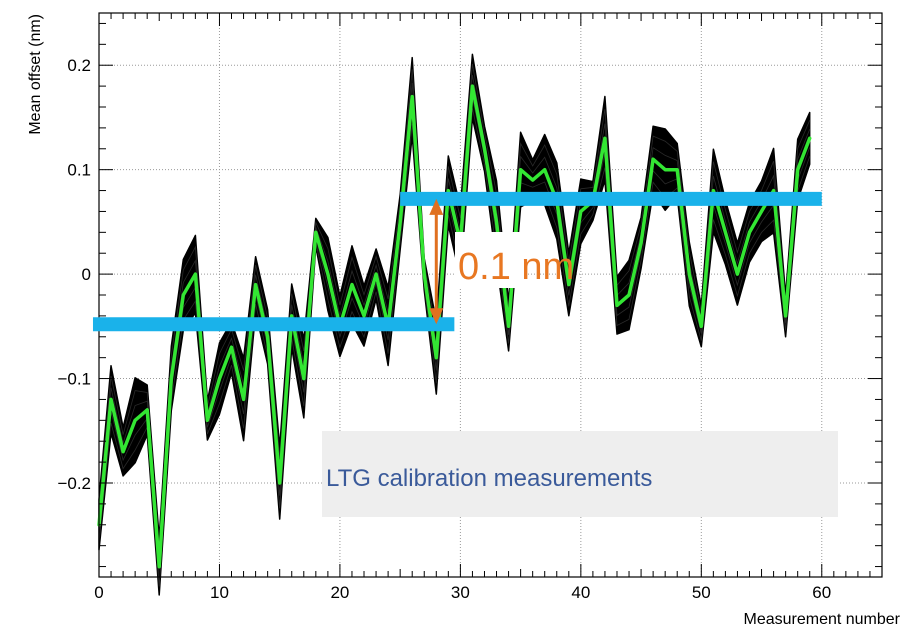 This screenshot has width=908, height=633. Describe the element at coordinates (98, 592) in the screenshot. I see `x-tick-label: 0` at that location.